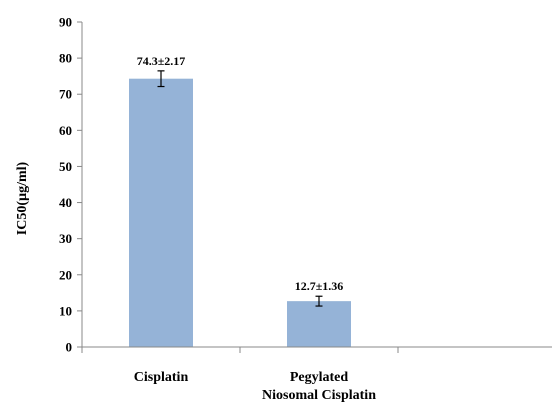 This screenshot has height=403, width=552. What do you see at coordinates (65, 274) in the screenshot?
I see `y-tick-label: 20` at bounding box center [65, 274].